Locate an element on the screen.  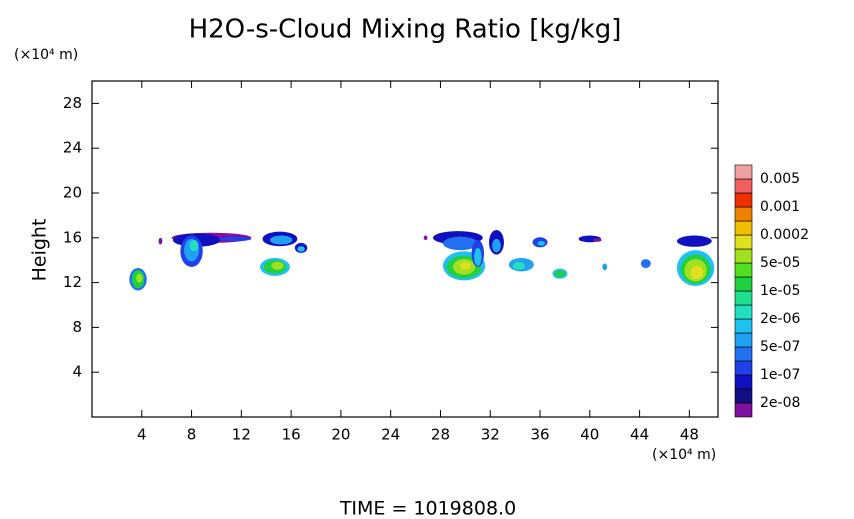
colorbar-label: 1e-07 is located at coordinates (780, 375).